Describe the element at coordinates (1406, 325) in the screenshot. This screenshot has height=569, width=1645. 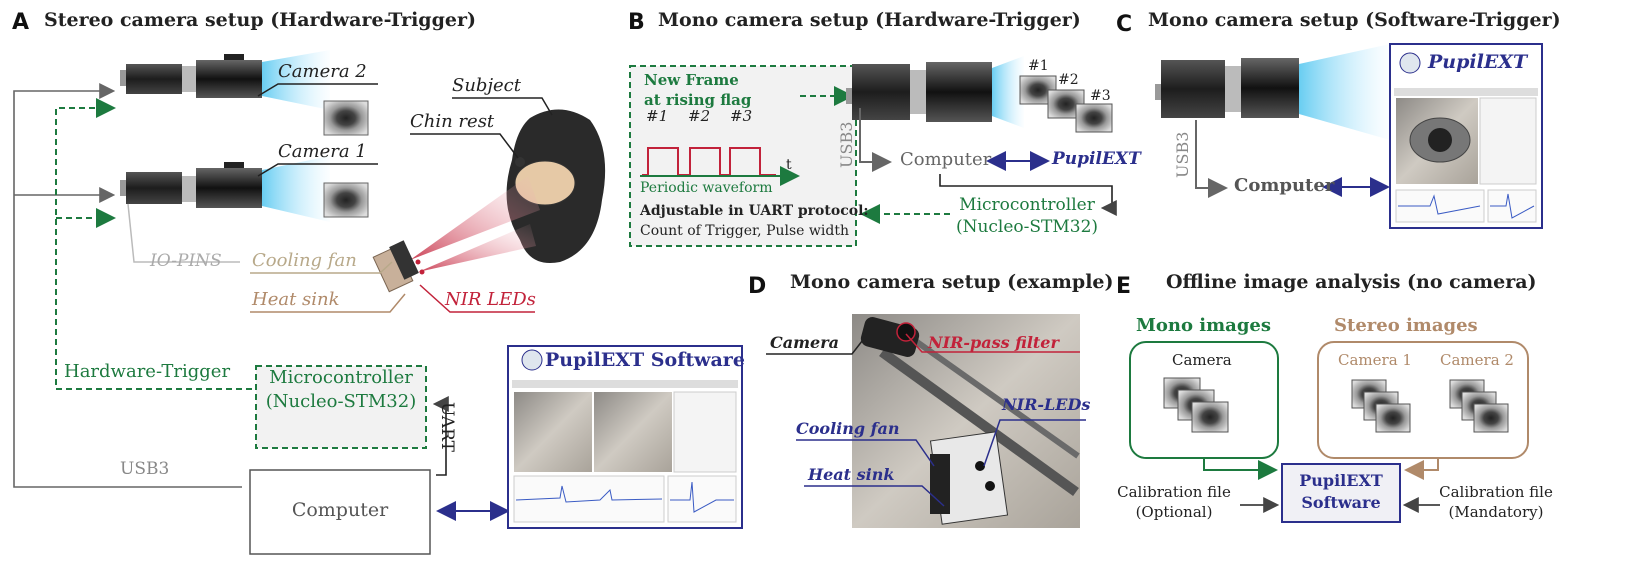
I see `stereo-images-label: Stereo images` at that location.